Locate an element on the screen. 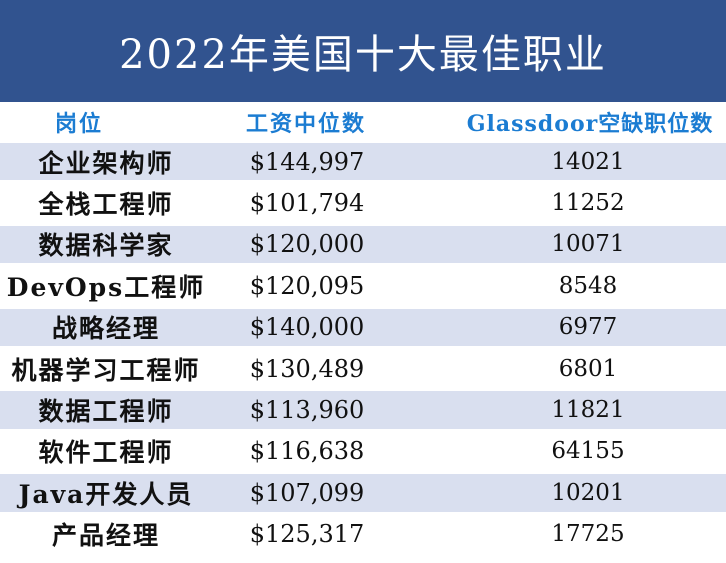  median-salary-cell: $144,997 is located at coordinates (307, 161).